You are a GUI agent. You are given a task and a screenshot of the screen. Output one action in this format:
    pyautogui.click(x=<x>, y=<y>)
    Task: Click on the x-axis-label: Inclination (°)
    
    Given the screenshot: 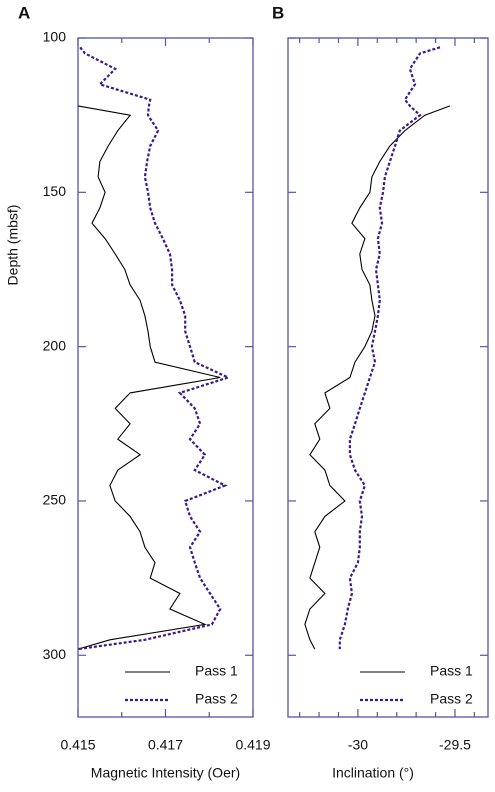 What is the action you would take?
    pyautogui.click(x=373, y=773)
    